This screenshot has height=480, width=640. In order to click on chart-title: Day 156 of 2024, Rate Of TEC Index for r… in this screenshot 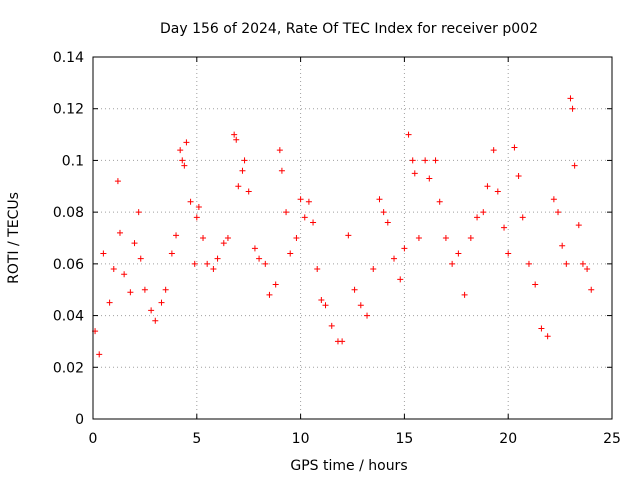, I will do `click(349, 29)`.